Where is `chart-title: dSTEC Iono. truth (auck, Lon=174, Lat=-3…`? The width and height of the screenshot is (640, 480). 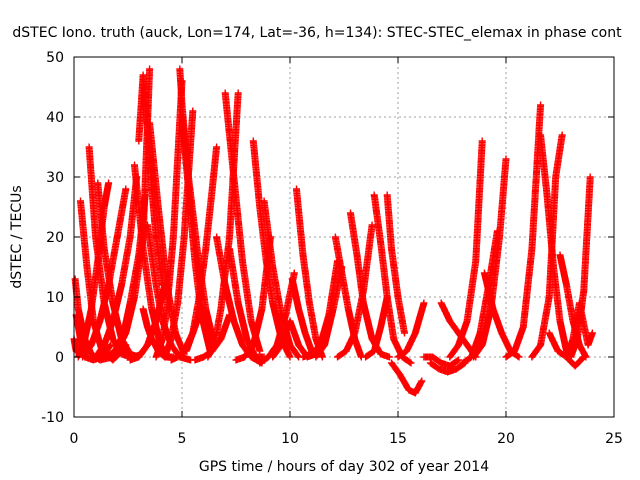 chart-title: dSTEC Iono. truth (auck, Lon=174, Lat=-3… is located at coordinates (317, 33).